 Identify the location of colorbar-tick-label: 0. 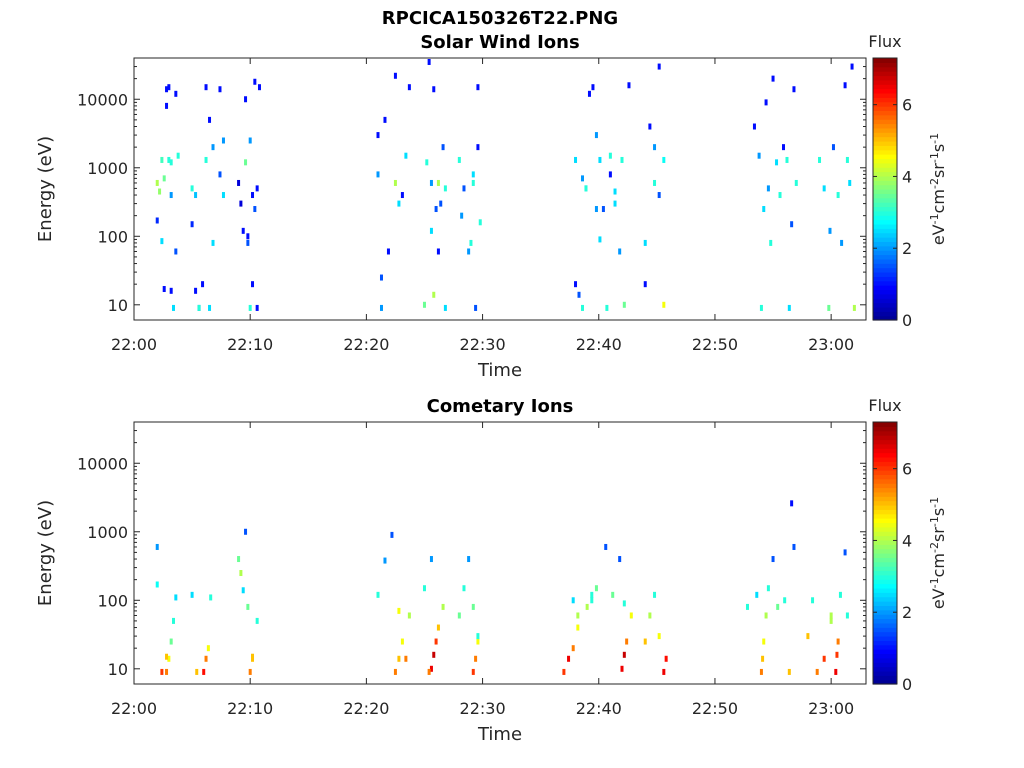
(907, 320).